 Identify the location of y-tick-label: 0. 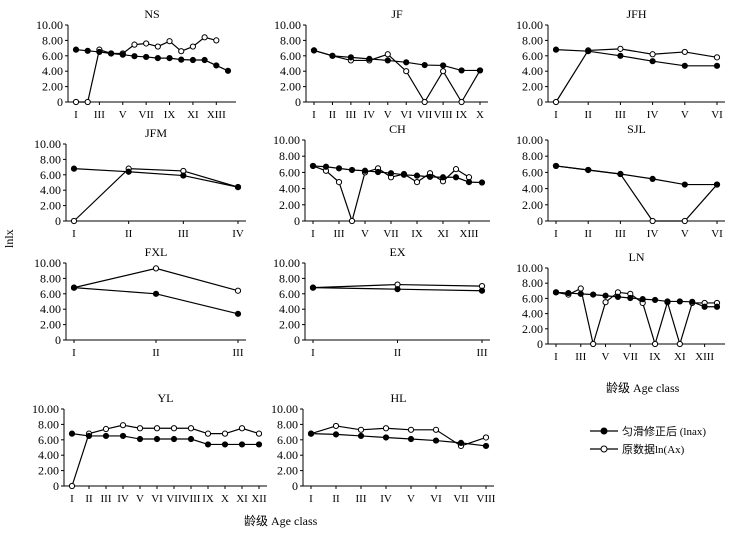
(297, 221).